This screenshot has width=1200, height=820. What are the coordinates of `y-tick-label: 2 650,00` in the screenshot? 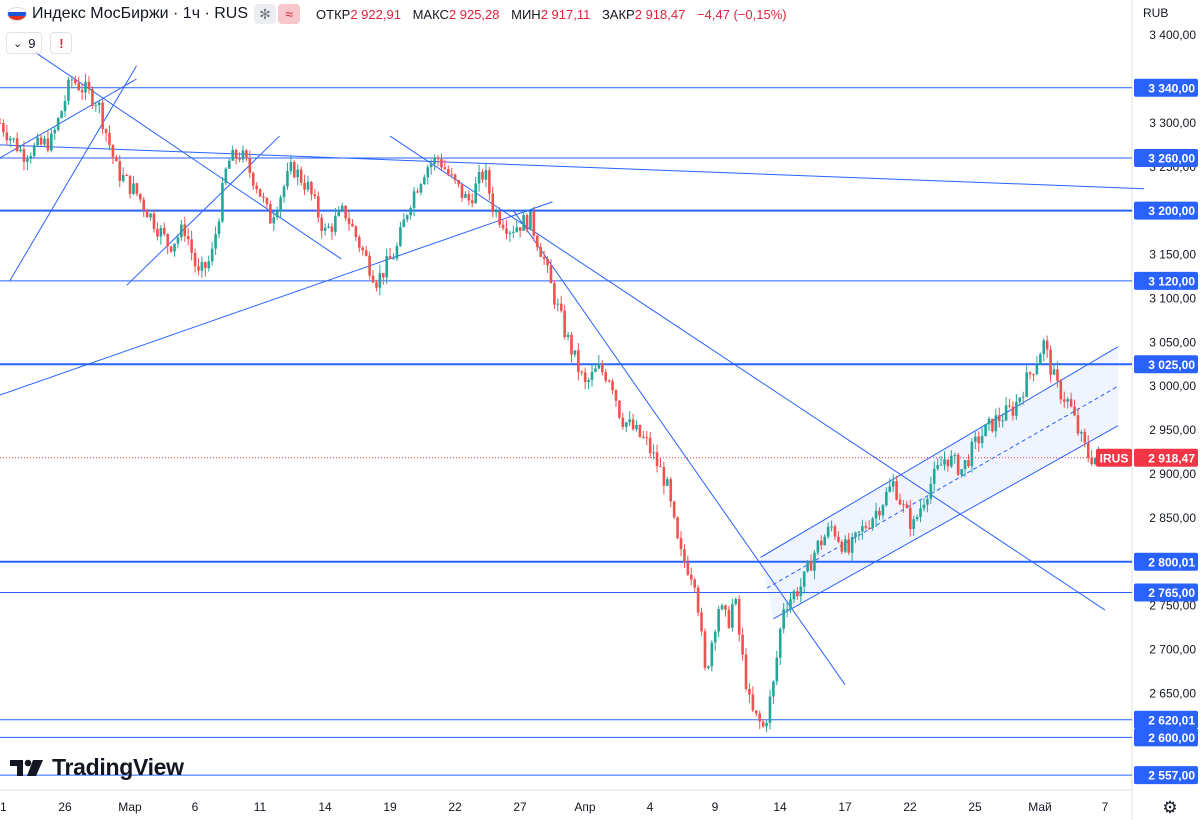 It's located at (1172, 693).